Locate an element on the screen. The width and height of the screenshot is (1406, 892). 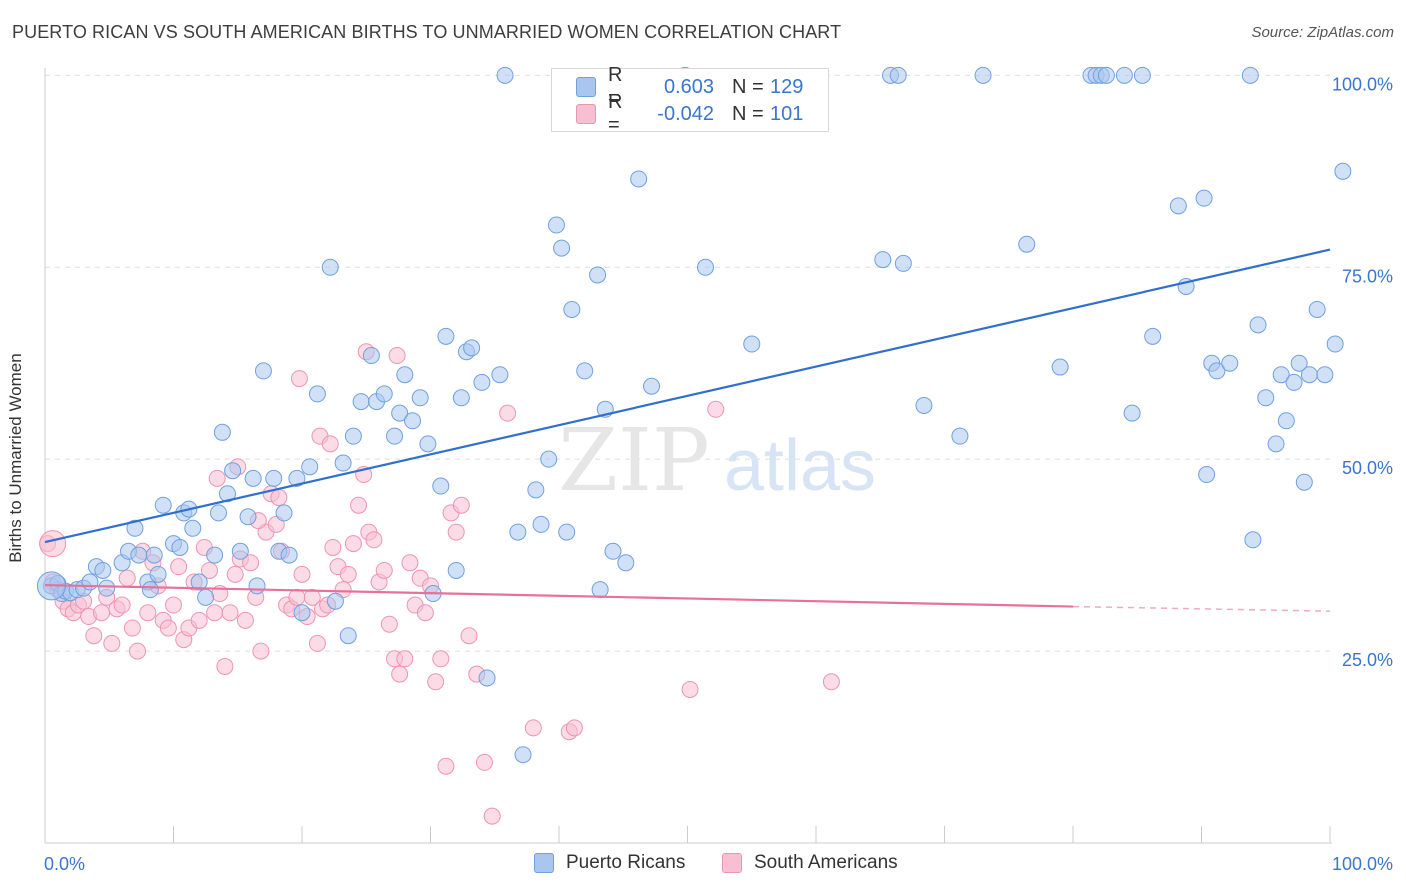
legend-n-value: 129 is located at coordinates (787, 86).